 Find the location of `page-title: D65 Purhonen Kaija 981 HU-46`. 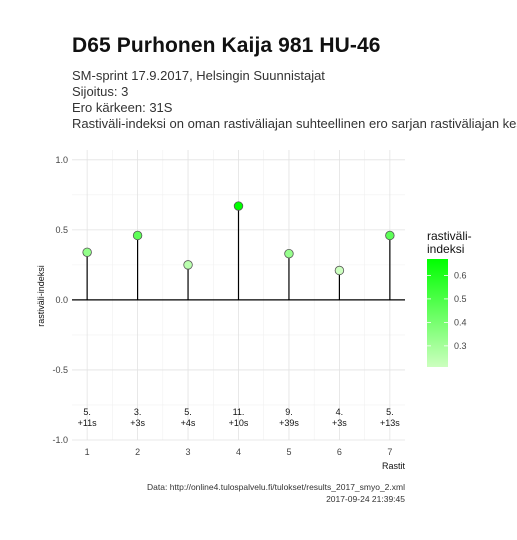

page-title: D65 Purhonen Kaija 981 HU-46 is located at coordinates (226, 45).